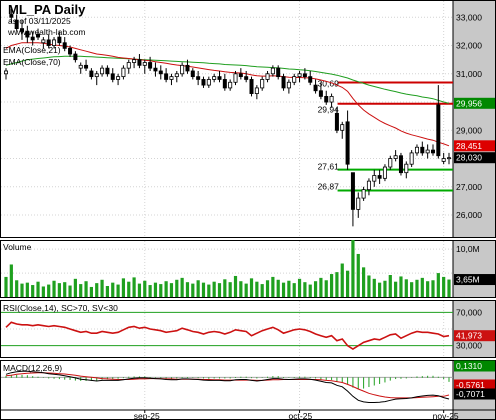 Image resolution: width=496 pixels, height=420 pixels. What do you see at coordinates (147, 415) in the screenshot?
I see `date-tick-label: sep-25` at bounding box center [147, 415].